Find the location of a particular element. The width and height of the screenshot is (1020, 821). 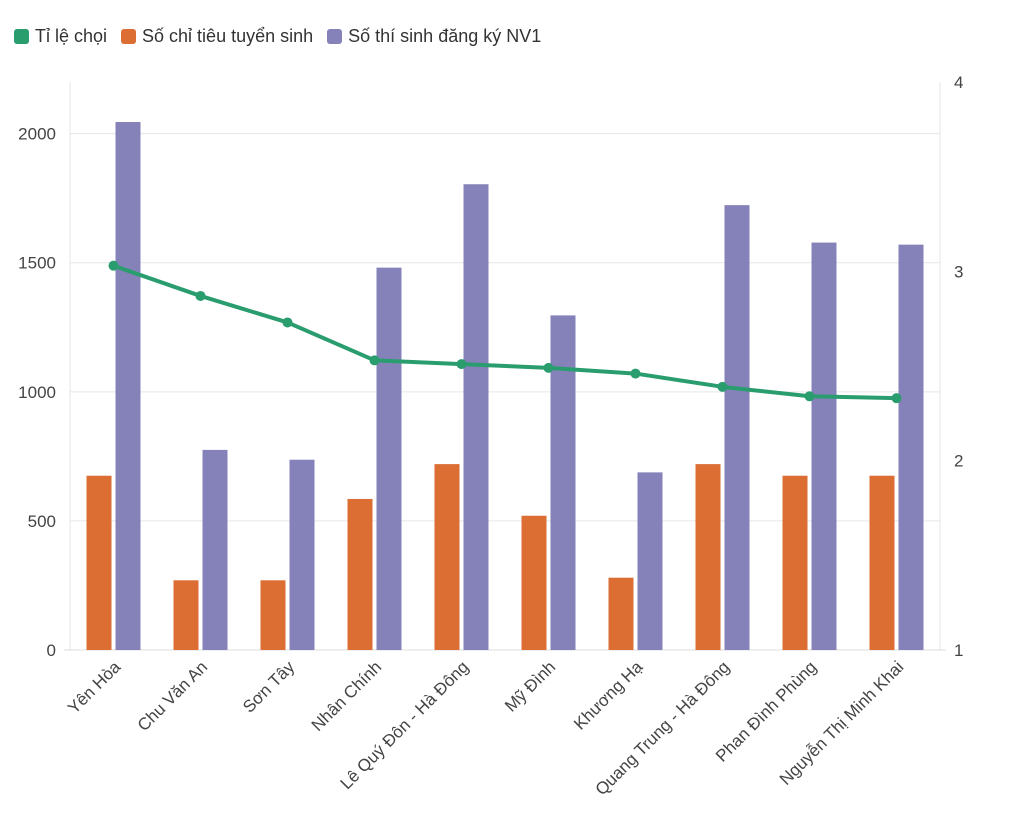

y-right-tick-label: 2 is located at coordinates (958, 461).